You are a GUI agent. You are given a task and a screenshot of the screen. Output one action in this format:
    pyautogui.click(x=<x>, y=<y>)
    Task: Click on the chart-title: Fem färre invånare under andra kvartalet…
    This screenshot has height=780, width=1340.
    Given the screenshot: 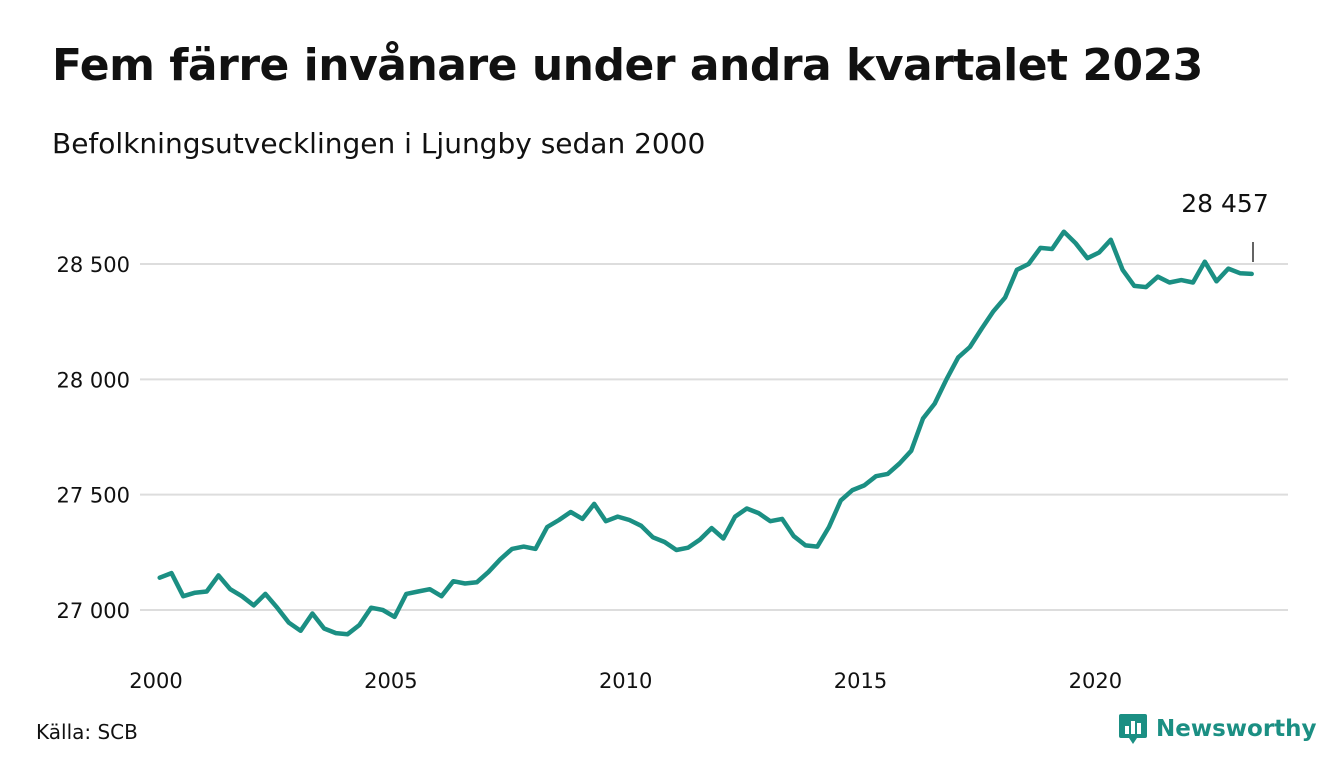 What is the action you would take?
    pyautogui.click(x=627, y=65)
    